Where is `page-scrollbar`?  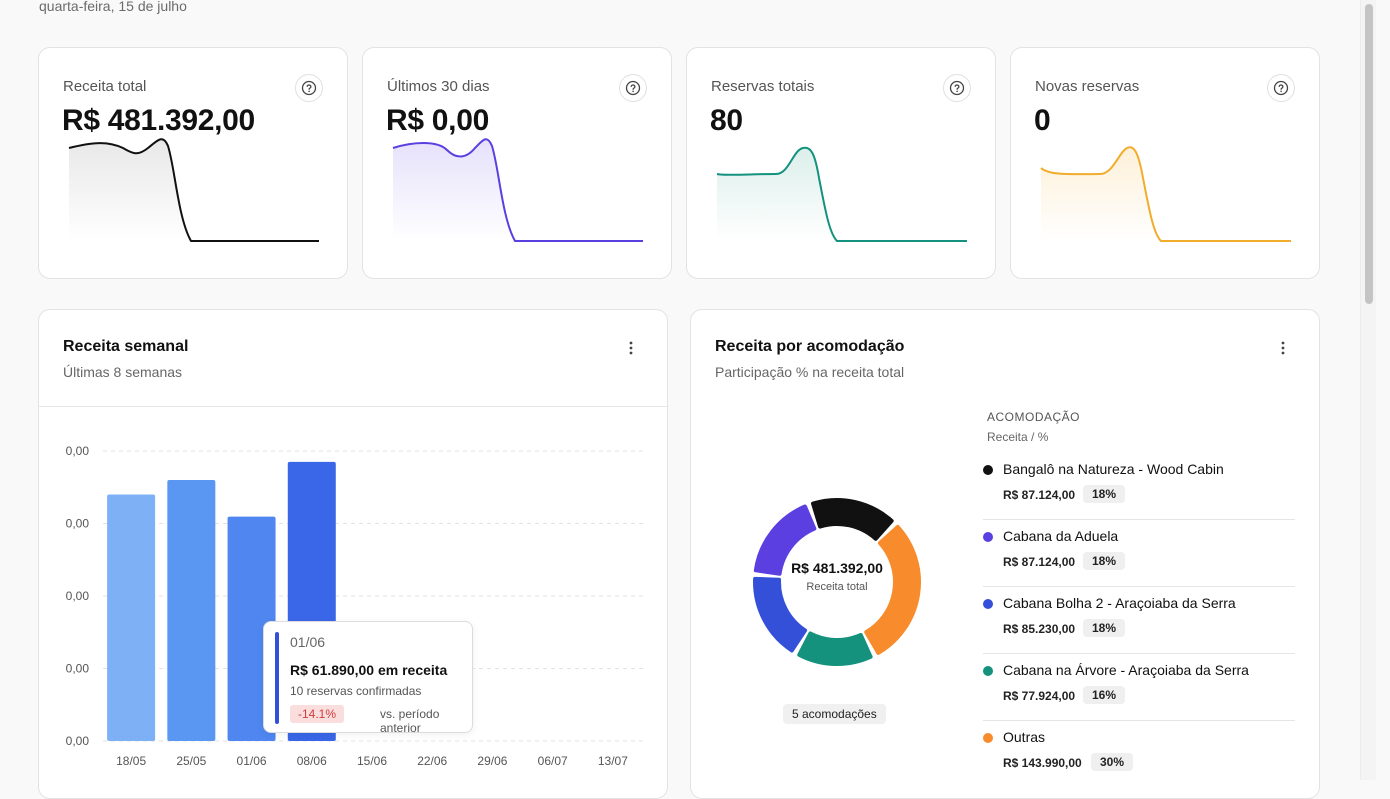 page-scrollbar is located at coordinates (1368, 390).